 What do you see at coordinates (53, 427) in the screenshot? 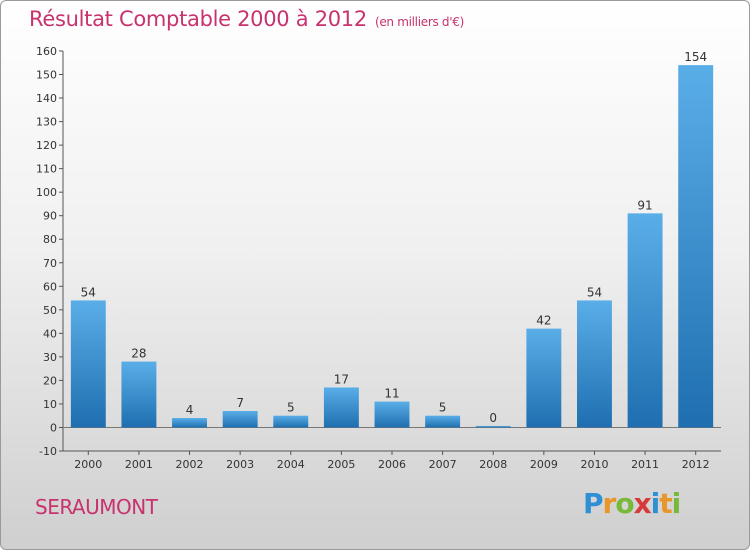
I see `y-tick-label: 0` at bounding box center [53, 427].